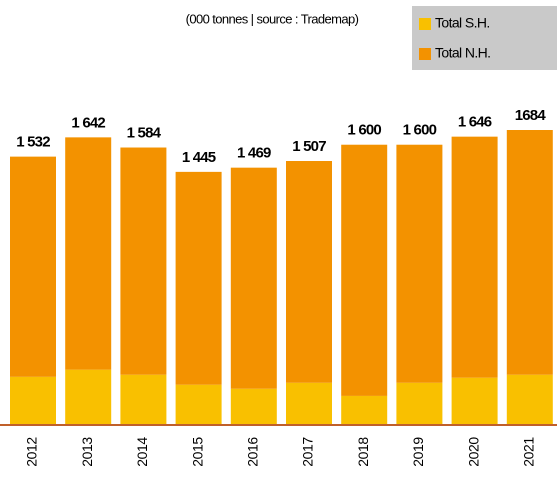 This screenshot has width=557, height=481. Describe the element at coordinates (418, 452) in the screenshot. I see `x-tick-label: 2019` at that location.